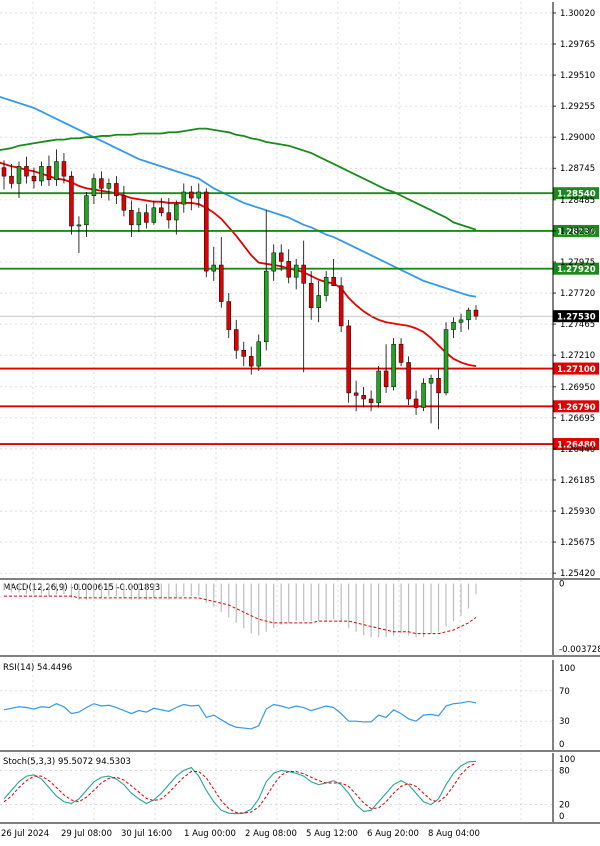 Image resolution: width=600 pixels, height=846 pixels. I want to click on stoch-tick-label-1: 80, so click(564, 771).